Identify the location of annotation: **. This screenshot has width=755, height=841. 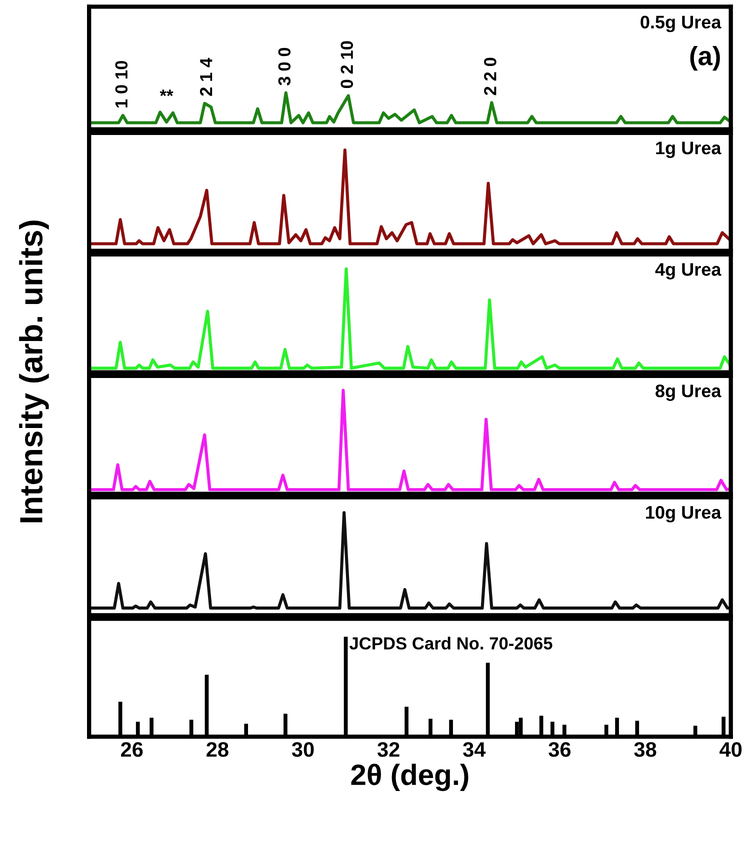
(167, 93).